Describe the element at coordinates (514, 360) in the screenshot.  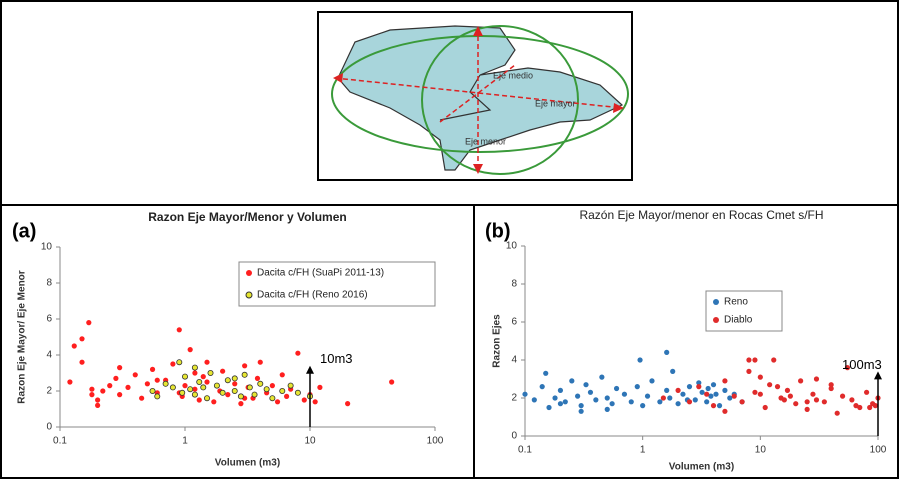
I see `y-tick-label: 4` at that location.